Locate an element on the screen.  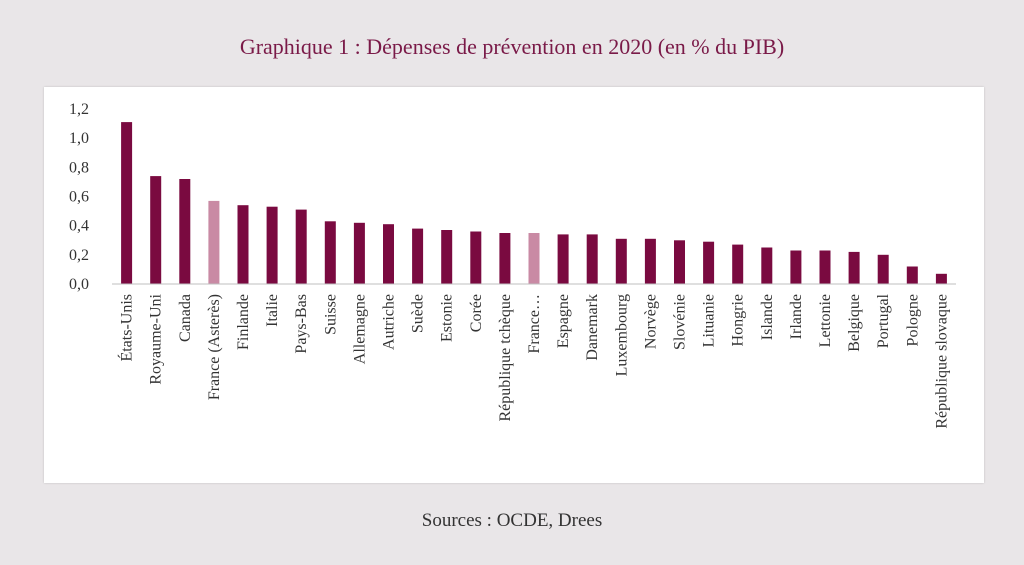
category-label: Estonie is located at coordinates (447, 318).